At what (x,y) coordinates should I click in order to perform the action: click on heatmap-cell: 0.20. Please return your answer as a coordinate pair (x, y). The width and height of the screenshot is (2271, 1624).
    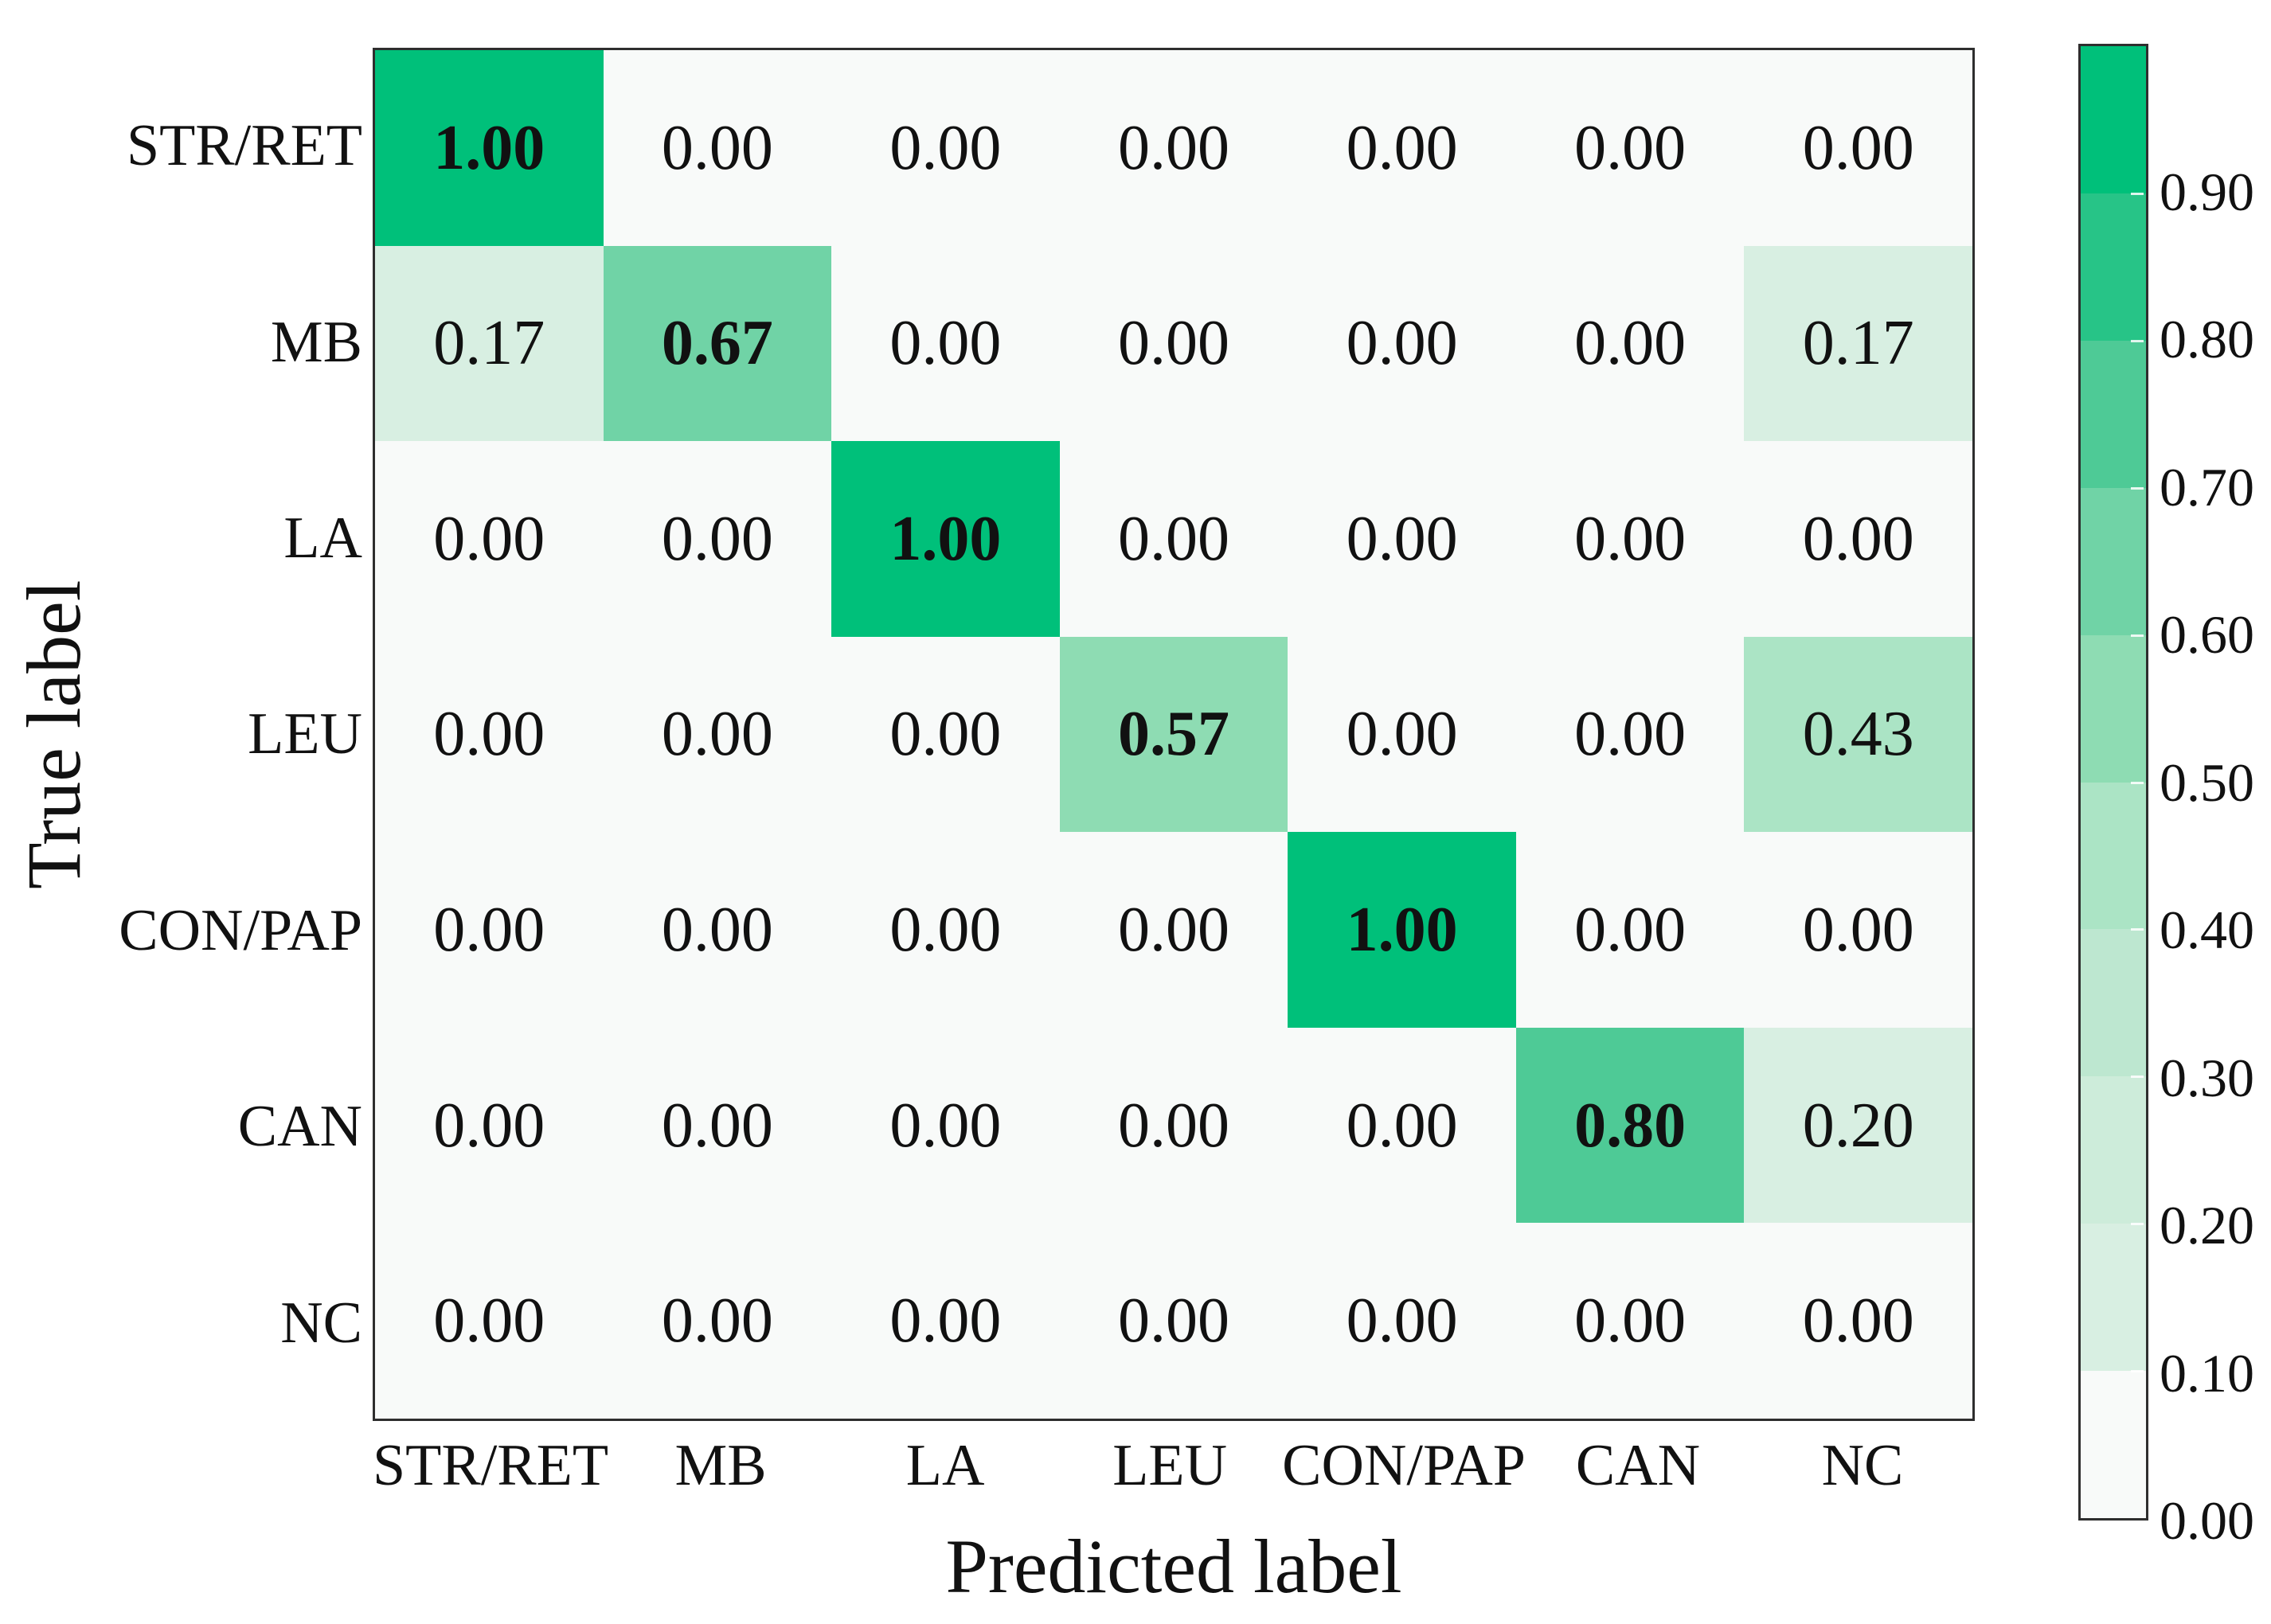
    Looking at the image, I should click on (1858, 1125).